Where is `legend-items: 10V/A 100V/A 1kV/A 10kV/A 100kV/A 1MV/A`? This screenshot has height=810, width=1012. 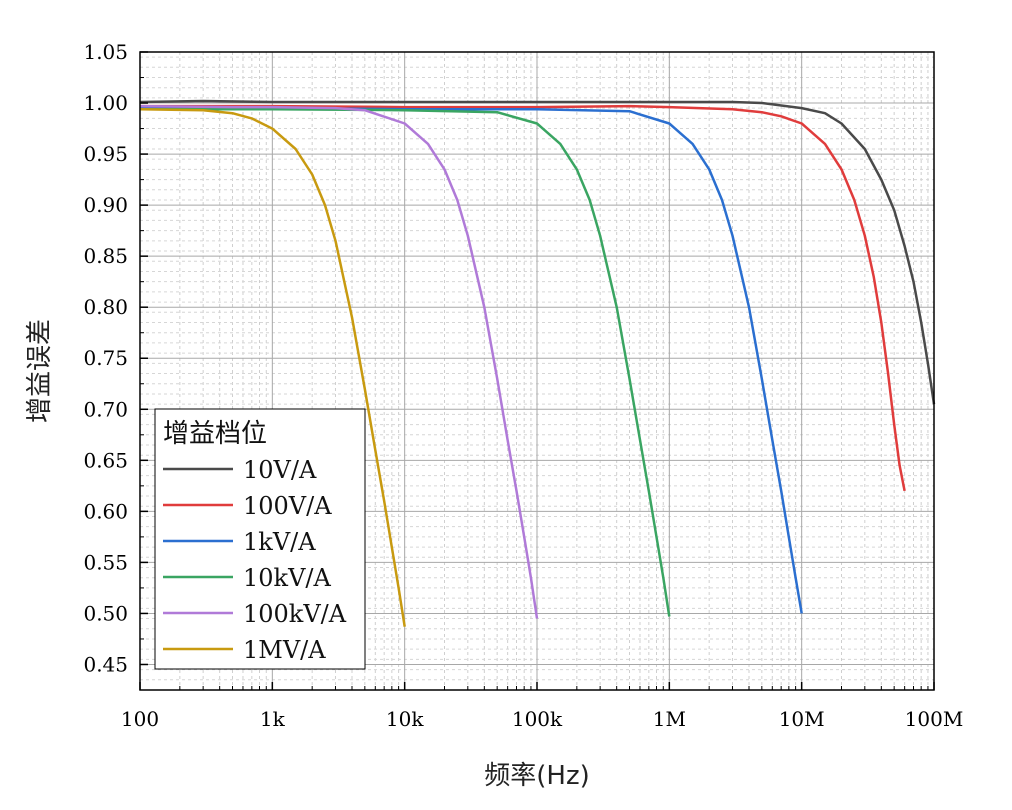 legend-items: 10V/A 100V/A 1kV/A 10kV/A 100kV/A 1MV/A is located at coordinates (255, 560).